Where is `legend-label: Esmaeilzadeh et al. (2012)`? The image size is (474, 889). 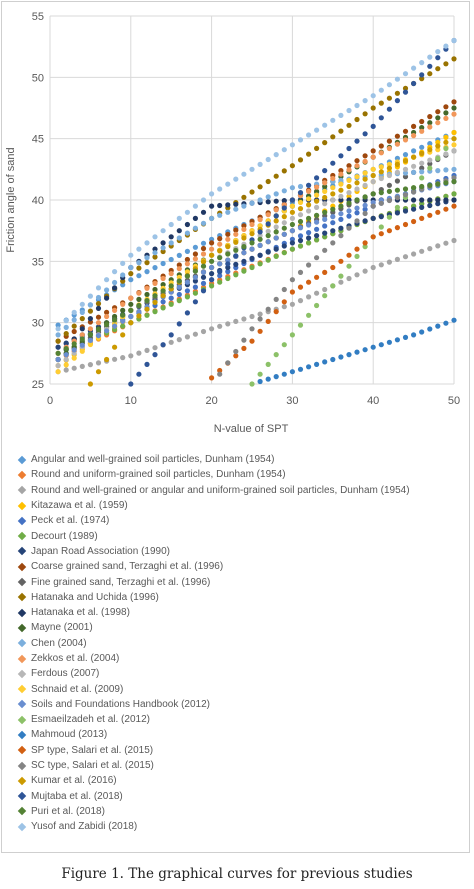
legend-label: Esmaeilzadeh et al. (2012) is located at coordinates (90, 720).